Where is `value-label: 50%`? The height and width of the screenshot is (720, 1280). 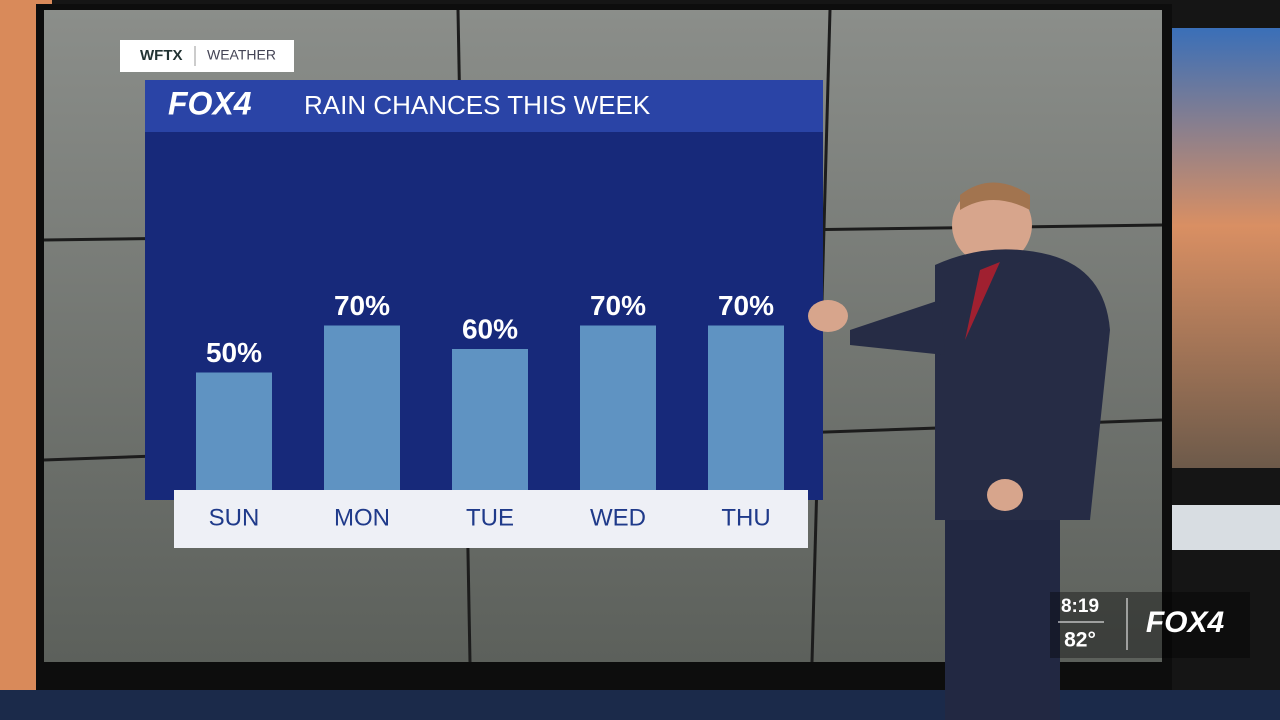
value-label: 50% is located at coordinates (234, 352).